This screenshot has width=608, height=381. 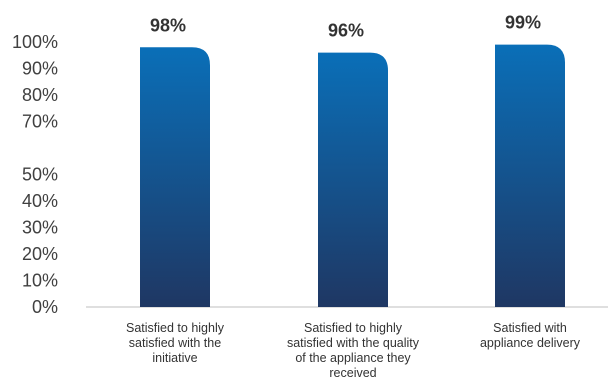 What do you see at coordinates (40, 69) in the screenshot?
I see `y-tick-label: 90%` at bounding box center [40, 69].